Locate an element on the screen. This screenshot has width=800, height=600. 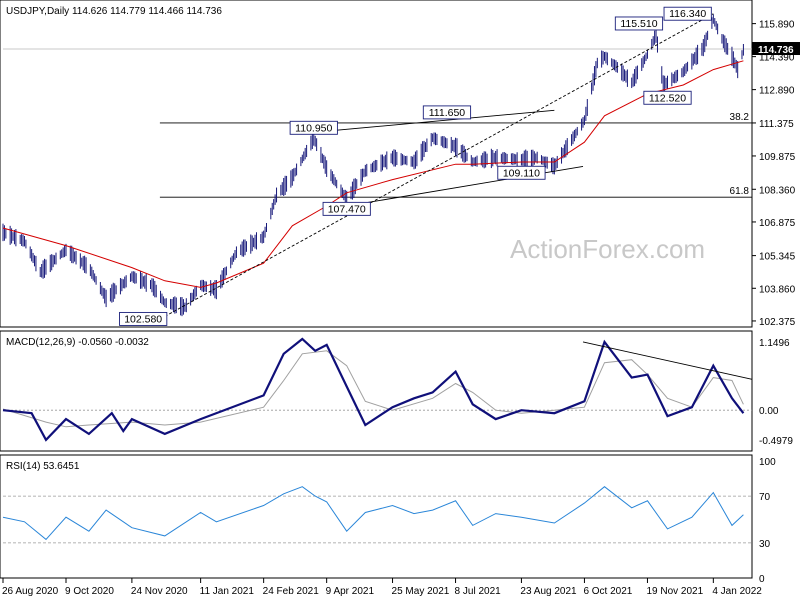
y-tick-label: 112.890 is located at coordinates (777, 91).